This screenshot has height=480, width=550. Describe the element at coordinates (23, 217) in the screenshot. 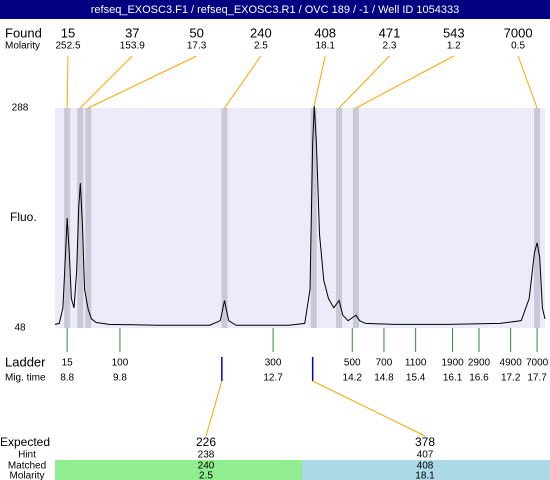

I see `y-axis-label: Fluo.` at that location.